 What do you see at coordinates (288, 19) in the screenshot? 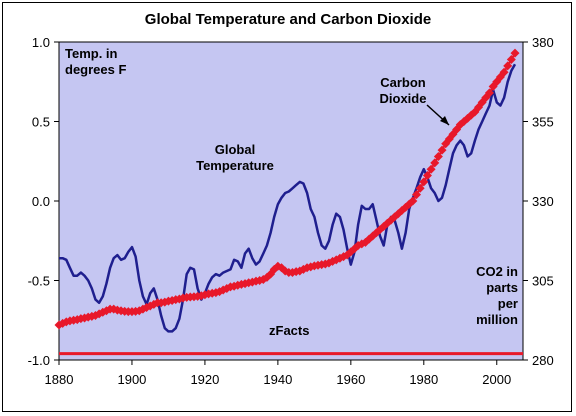
I see `chart-title: Global Temperature and Carbon Dioxide` at bounding box center [288, 19].